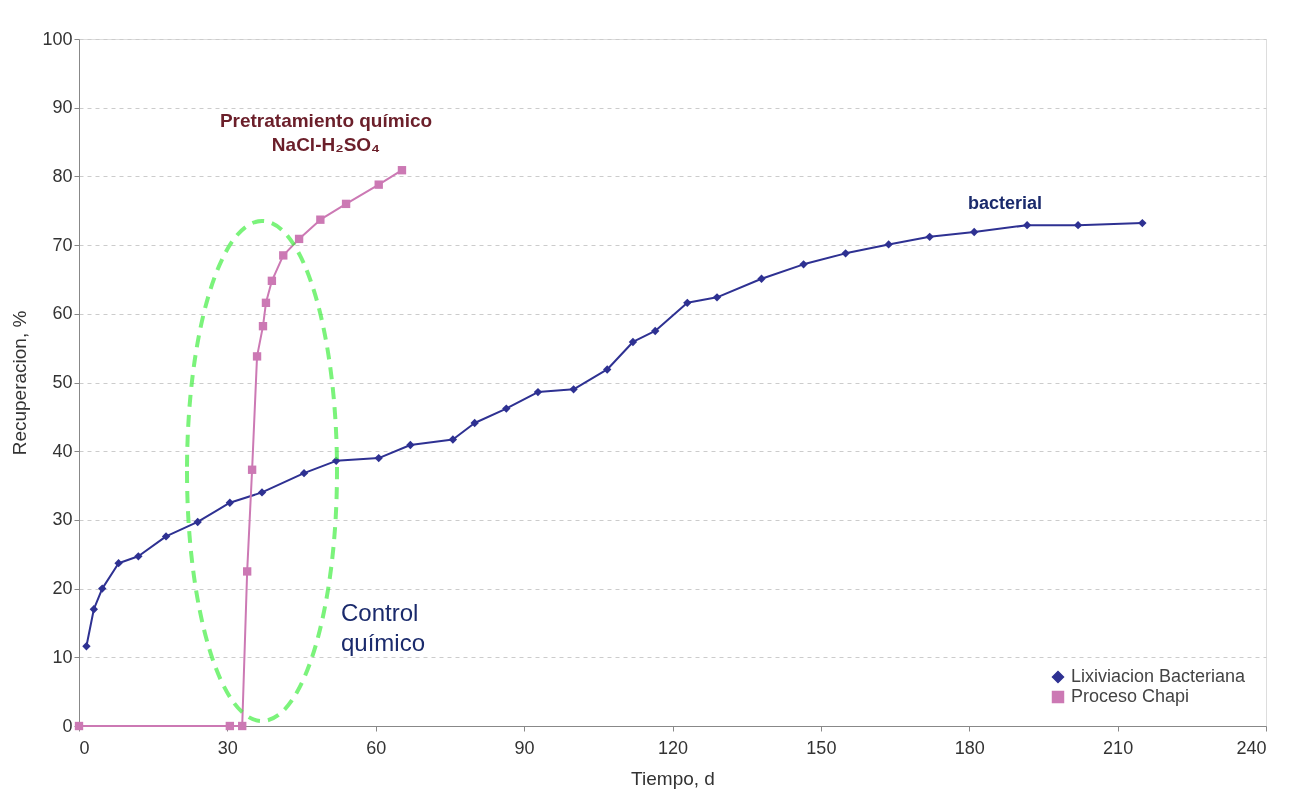  I want to click on annotation: bacterial, so click(1005, 203).